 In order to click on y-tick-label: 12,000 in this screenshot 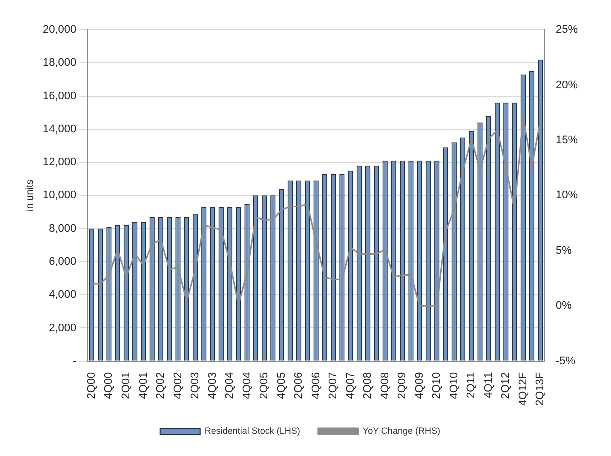, I will do `click(59, 162)`.